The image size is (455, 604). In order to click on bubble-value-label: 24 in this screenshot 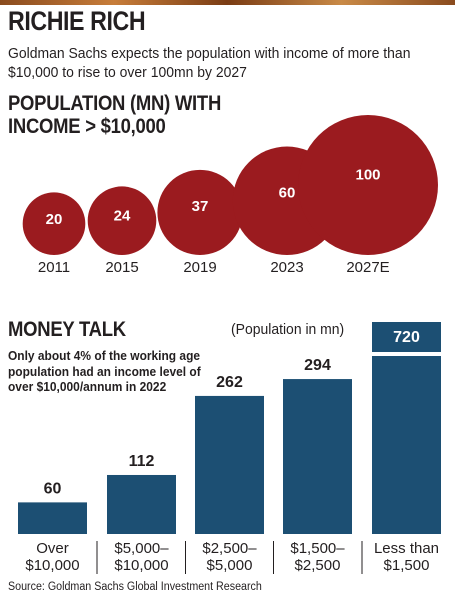, I will do `click(122, 216)`.